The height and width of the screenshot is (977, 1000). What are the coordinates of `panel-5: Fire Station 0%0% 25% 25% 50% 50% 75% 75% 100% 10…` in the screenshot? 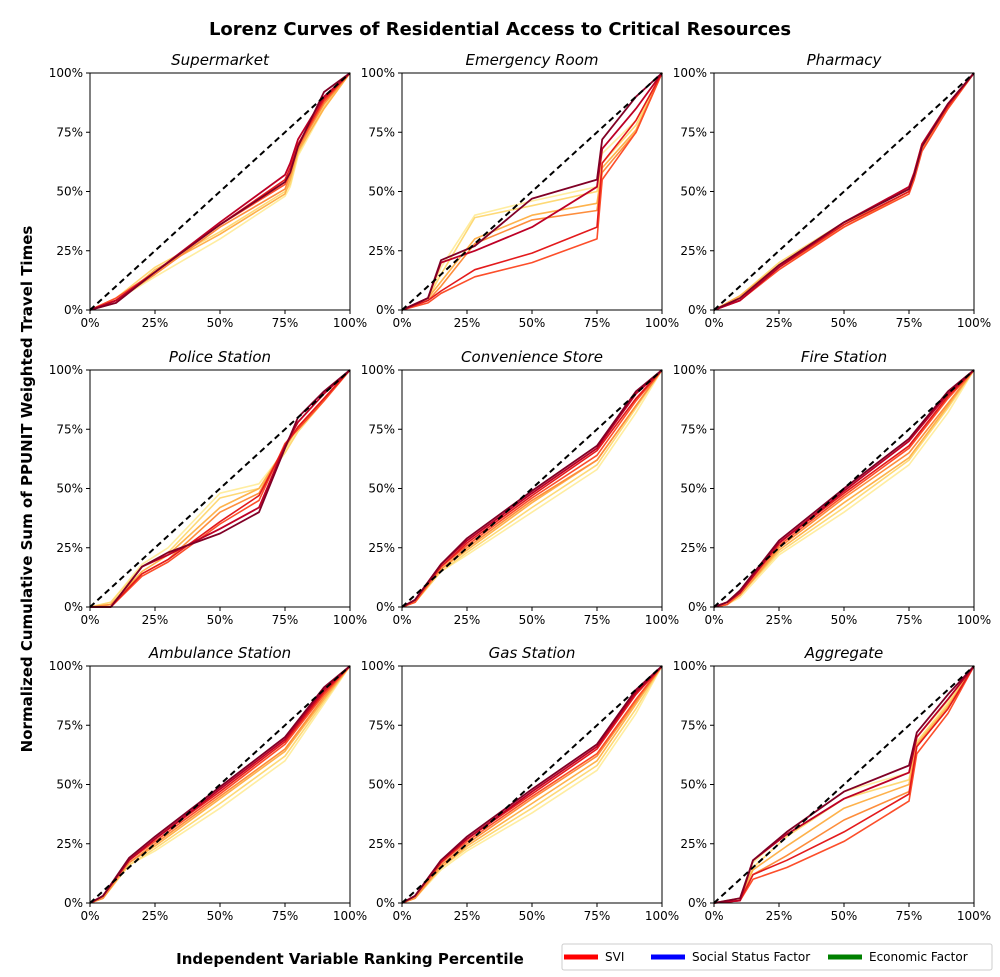 It's located at (832, 487).